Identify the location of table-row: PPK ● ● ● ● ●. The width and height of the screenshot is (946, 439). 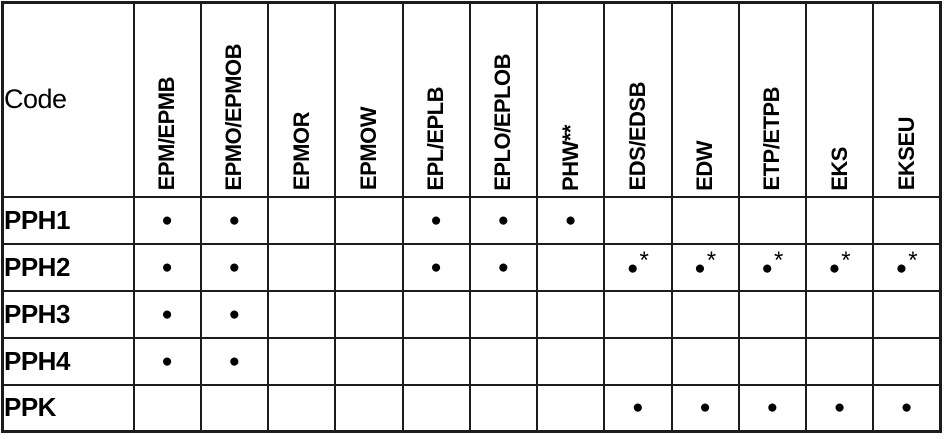
(471, 408).